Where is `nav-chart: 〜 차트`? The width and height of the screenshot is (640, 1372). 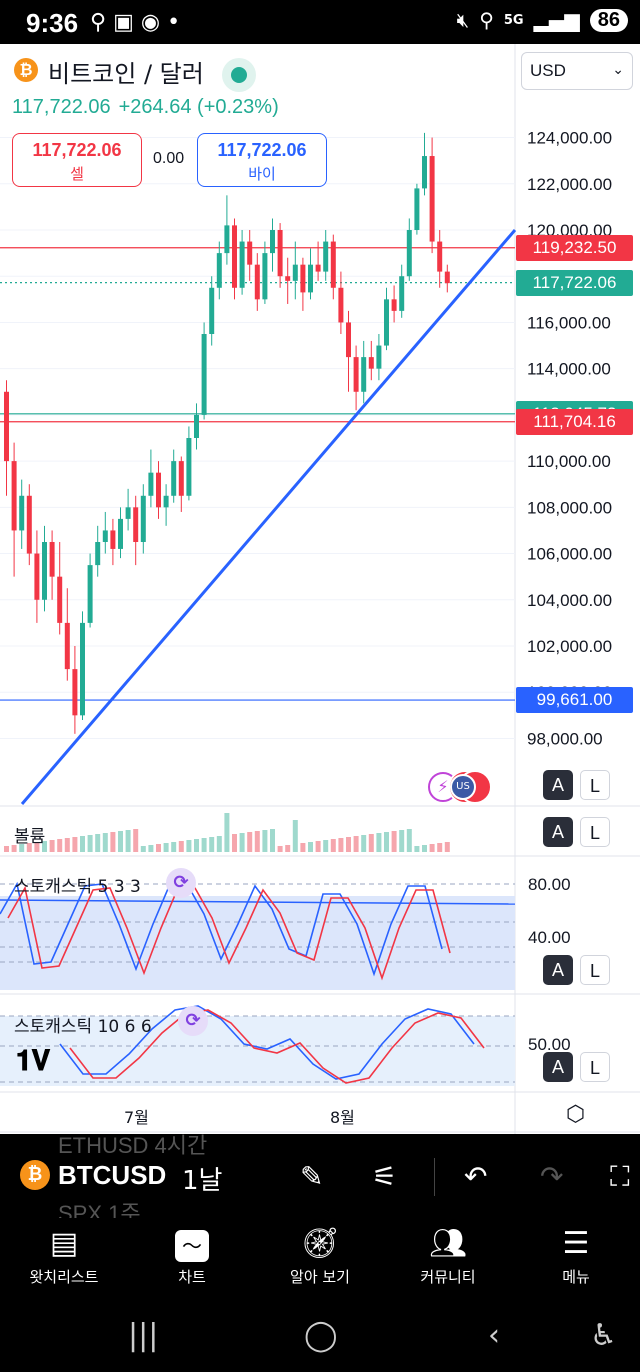
nav-chart: 〜 차트 is located at coordinates (192, 1256).